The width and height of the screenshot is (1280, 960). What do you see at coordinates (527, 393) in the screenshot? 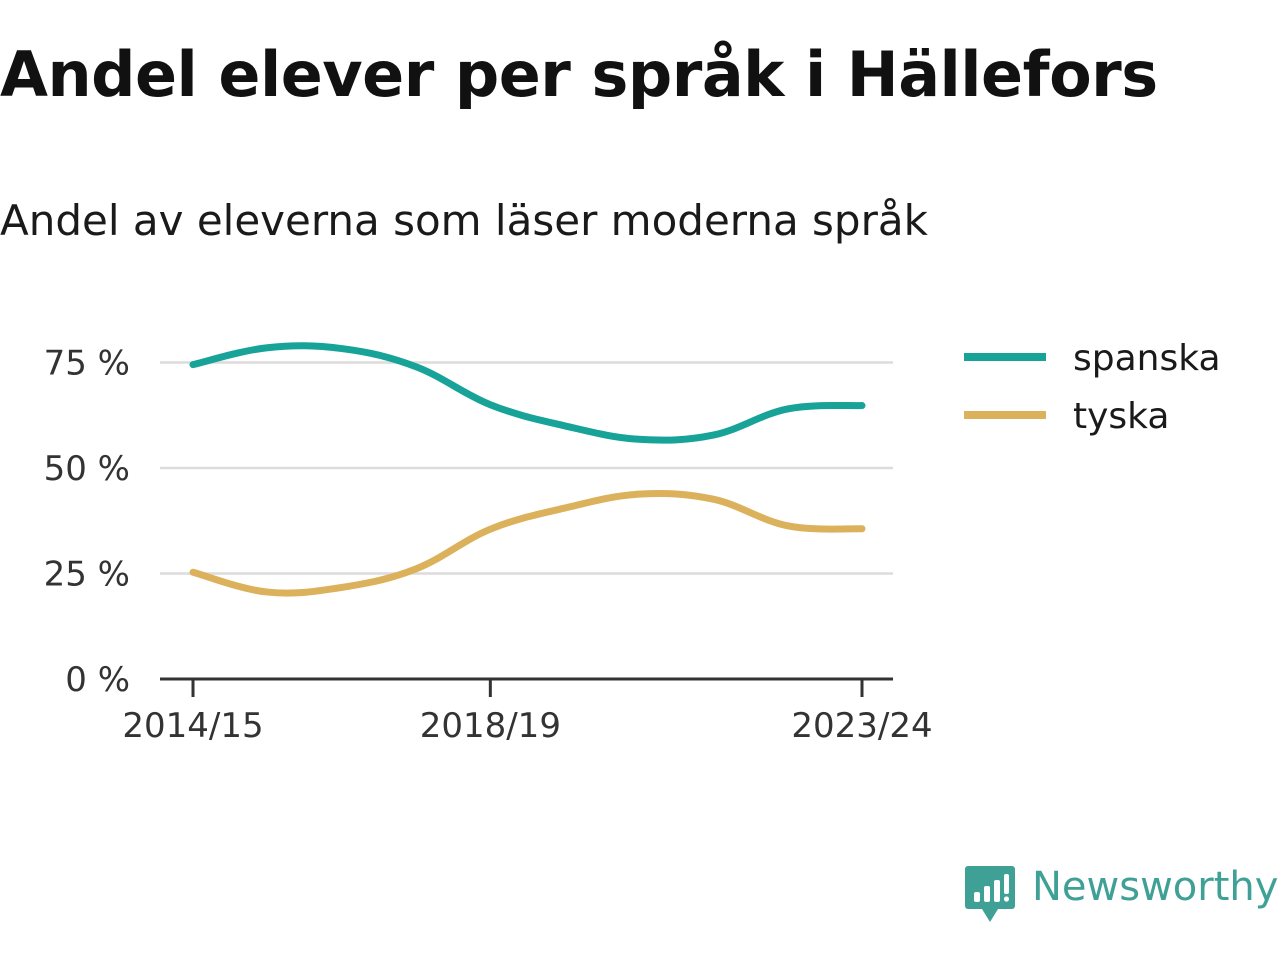
I see `series-line-spanska` at bounding box center [527, 393].